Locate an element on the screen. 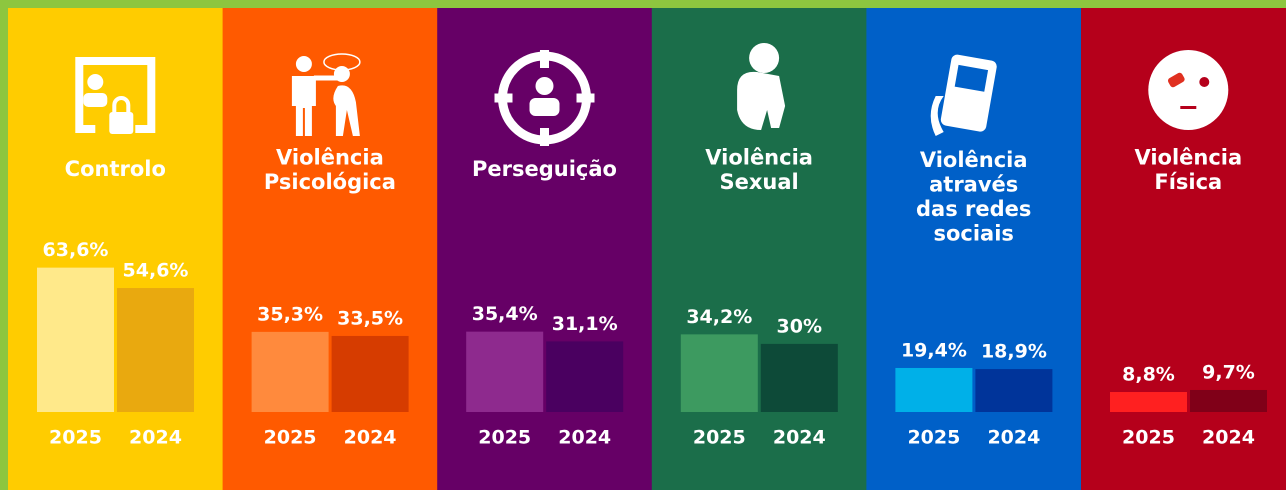 This screenshot has width=1286, height=490. panel-title: das redes is located at coordinates (973, 209).